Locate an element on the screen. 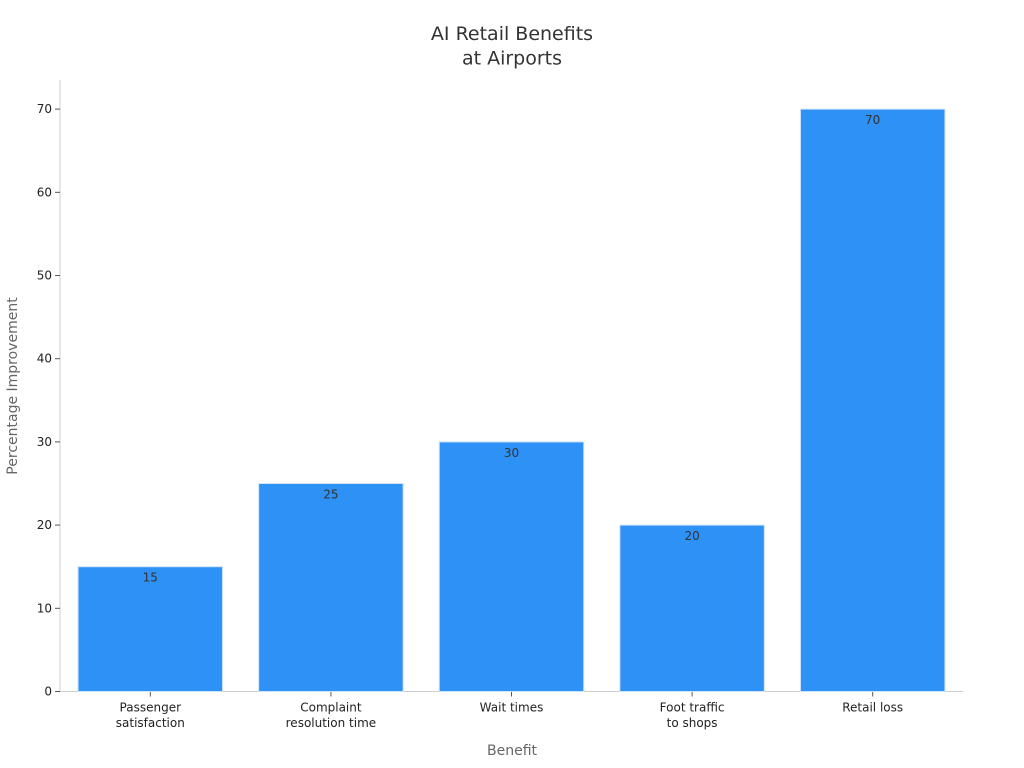  x-tick-label: Passenger satisfaction is located at coordinates (150, 716).